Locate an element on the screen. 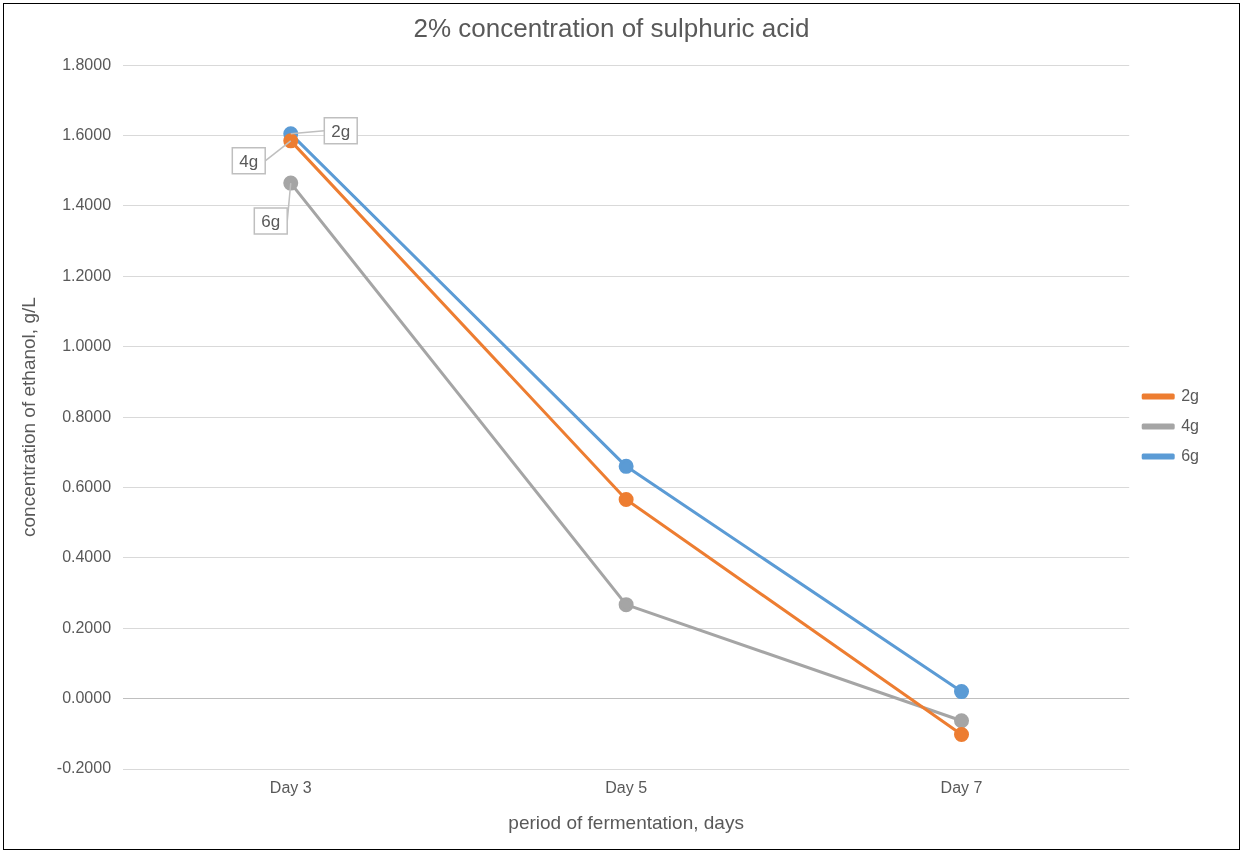  y-axis-title: concentration of ethanol, g/L is located at coordinates (28, 417).